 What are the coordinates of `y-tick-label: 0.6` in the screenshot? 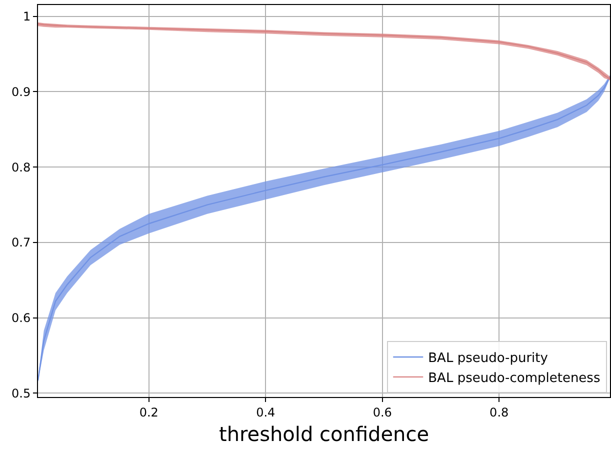 It's located at (21, 318).